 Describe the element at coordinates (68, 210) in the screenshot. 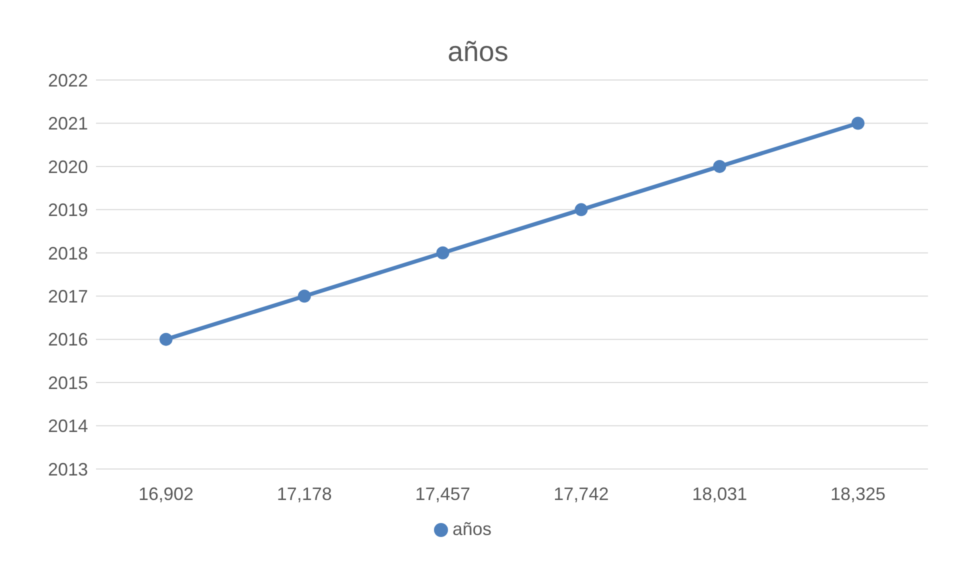

I see `y-tick-label: 2019` at that location.